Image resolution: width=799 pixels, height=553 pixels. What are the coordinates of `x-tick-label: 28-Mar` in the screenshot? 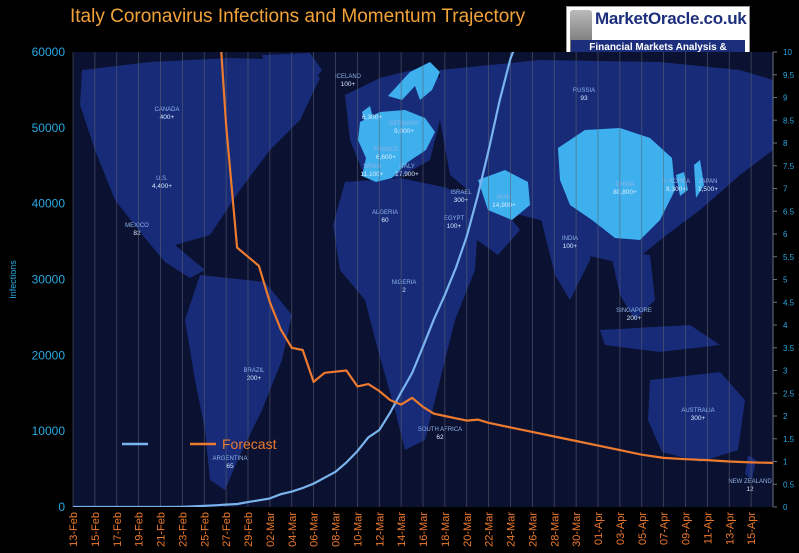 It's located at (555, 529).